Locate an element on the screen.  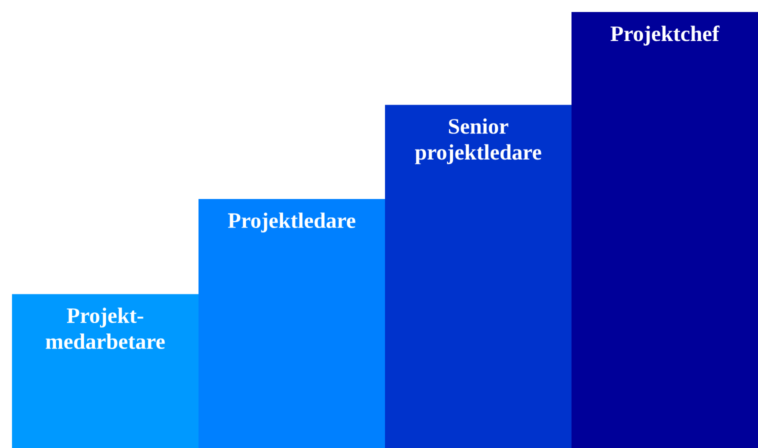
x-tick-label: Projektledare is located at coordinates (292, 222).